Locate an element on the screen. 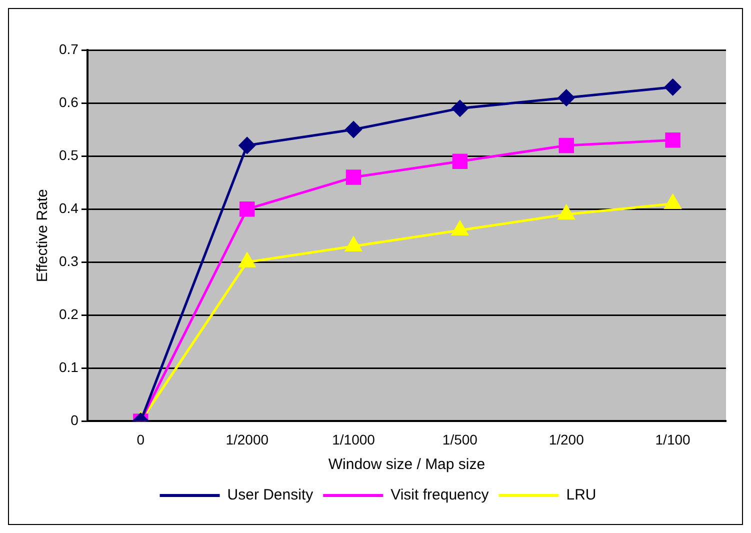 This screenshot has width=751, height=533. y-tick-label: 0.2 is located at coordinates (68, 314).